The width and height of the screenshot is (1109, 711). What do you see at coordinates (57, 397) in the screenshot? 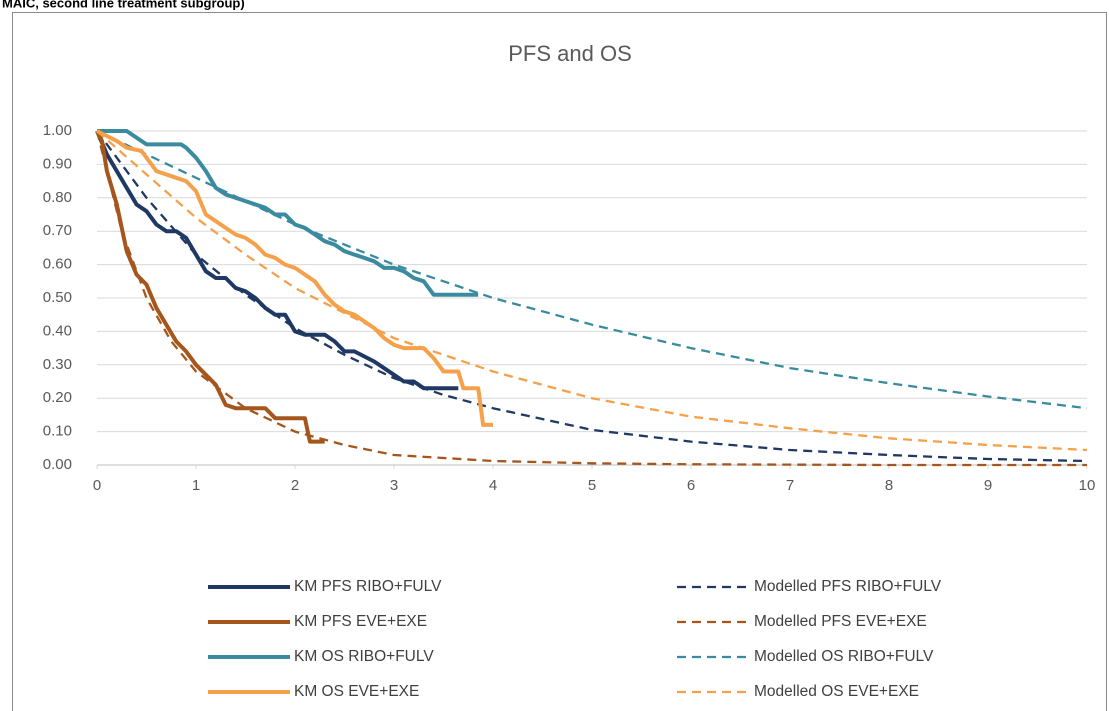
I see `y-tick-label: 0.20` at bounding box center [57, 397].